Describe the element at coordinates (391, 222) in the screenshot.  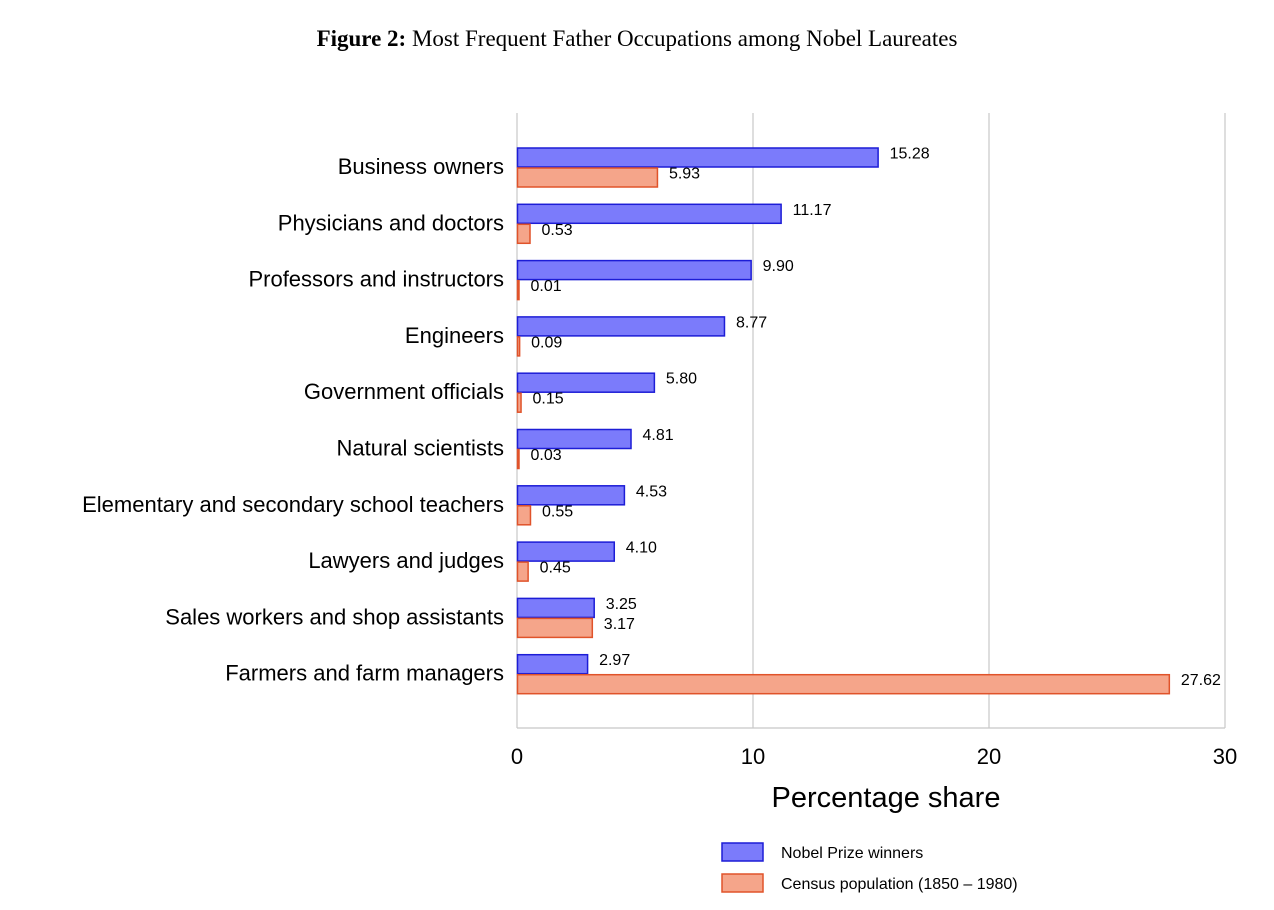
I see `category-label: Physicians and doctors` at that location.